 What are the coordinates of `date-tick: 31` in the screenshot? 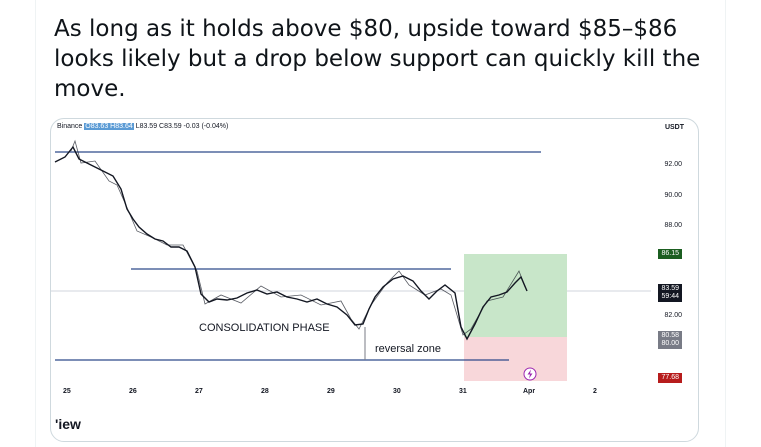 It's located at (463, 391).